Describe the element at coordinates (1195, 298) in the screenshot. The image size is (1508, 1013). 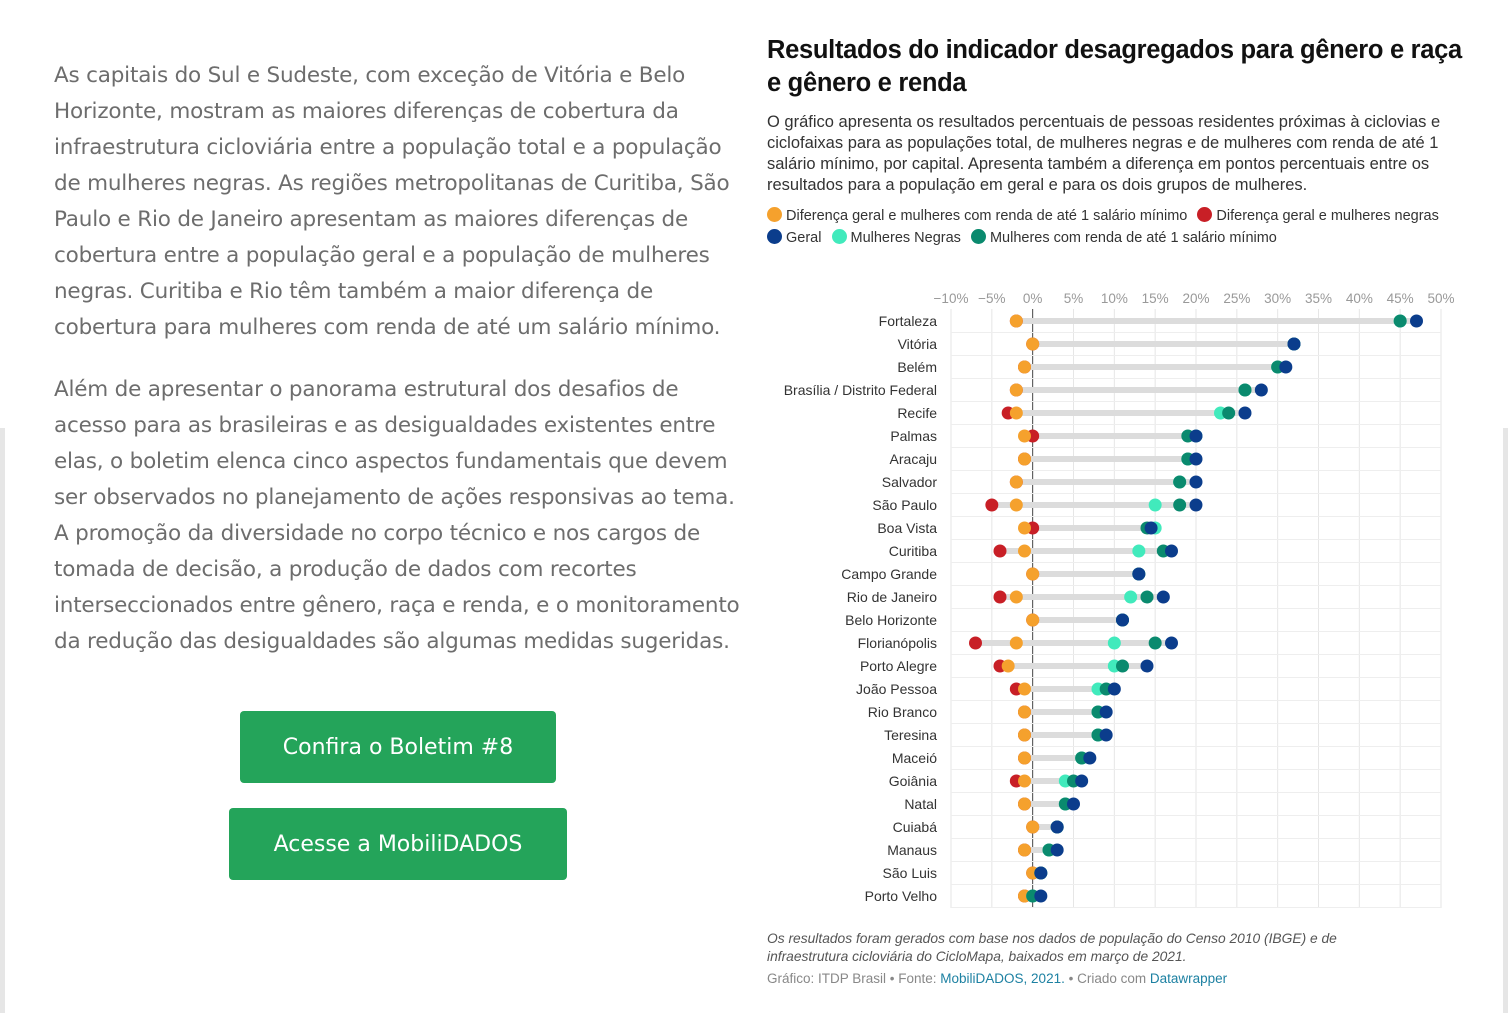
I see `x-tick-label: 20%` at that location.